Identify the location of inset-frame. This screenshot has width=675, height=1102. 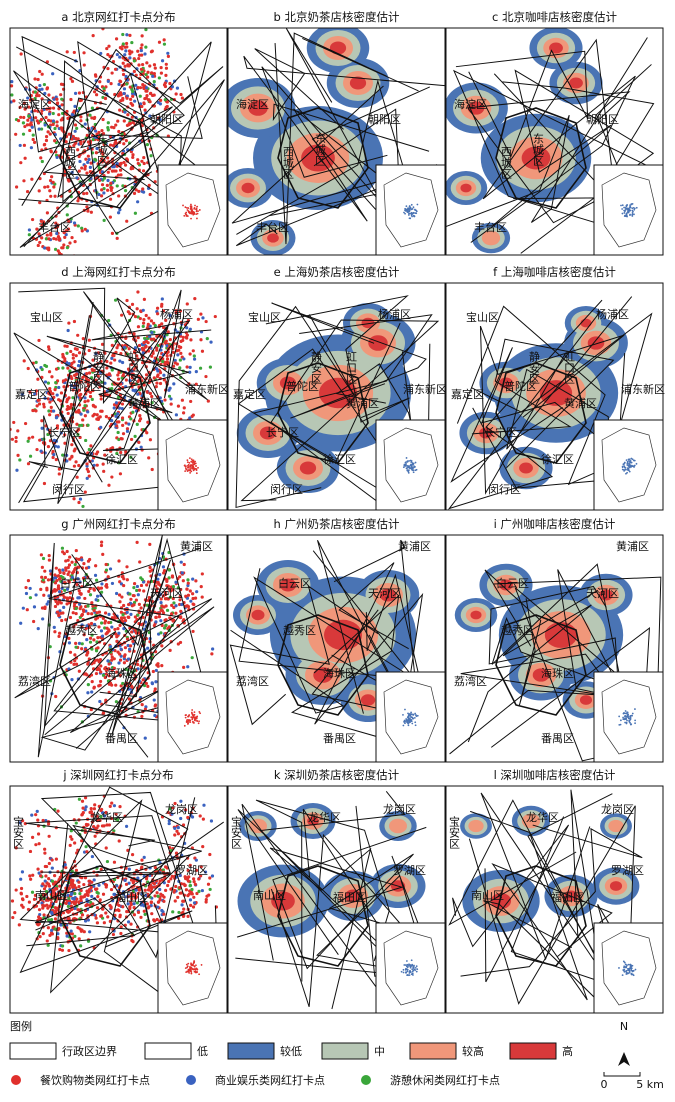
(410, 210).